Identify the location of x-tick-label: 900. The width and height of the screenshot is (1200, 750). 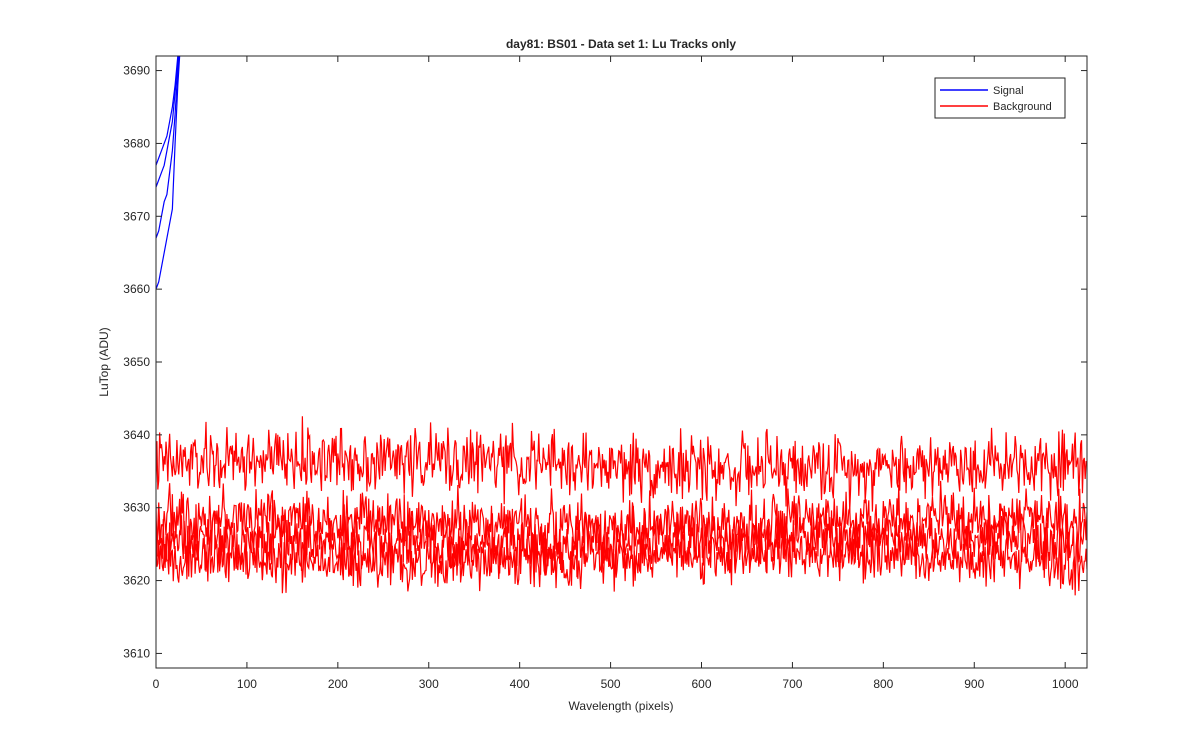
(974, 684).